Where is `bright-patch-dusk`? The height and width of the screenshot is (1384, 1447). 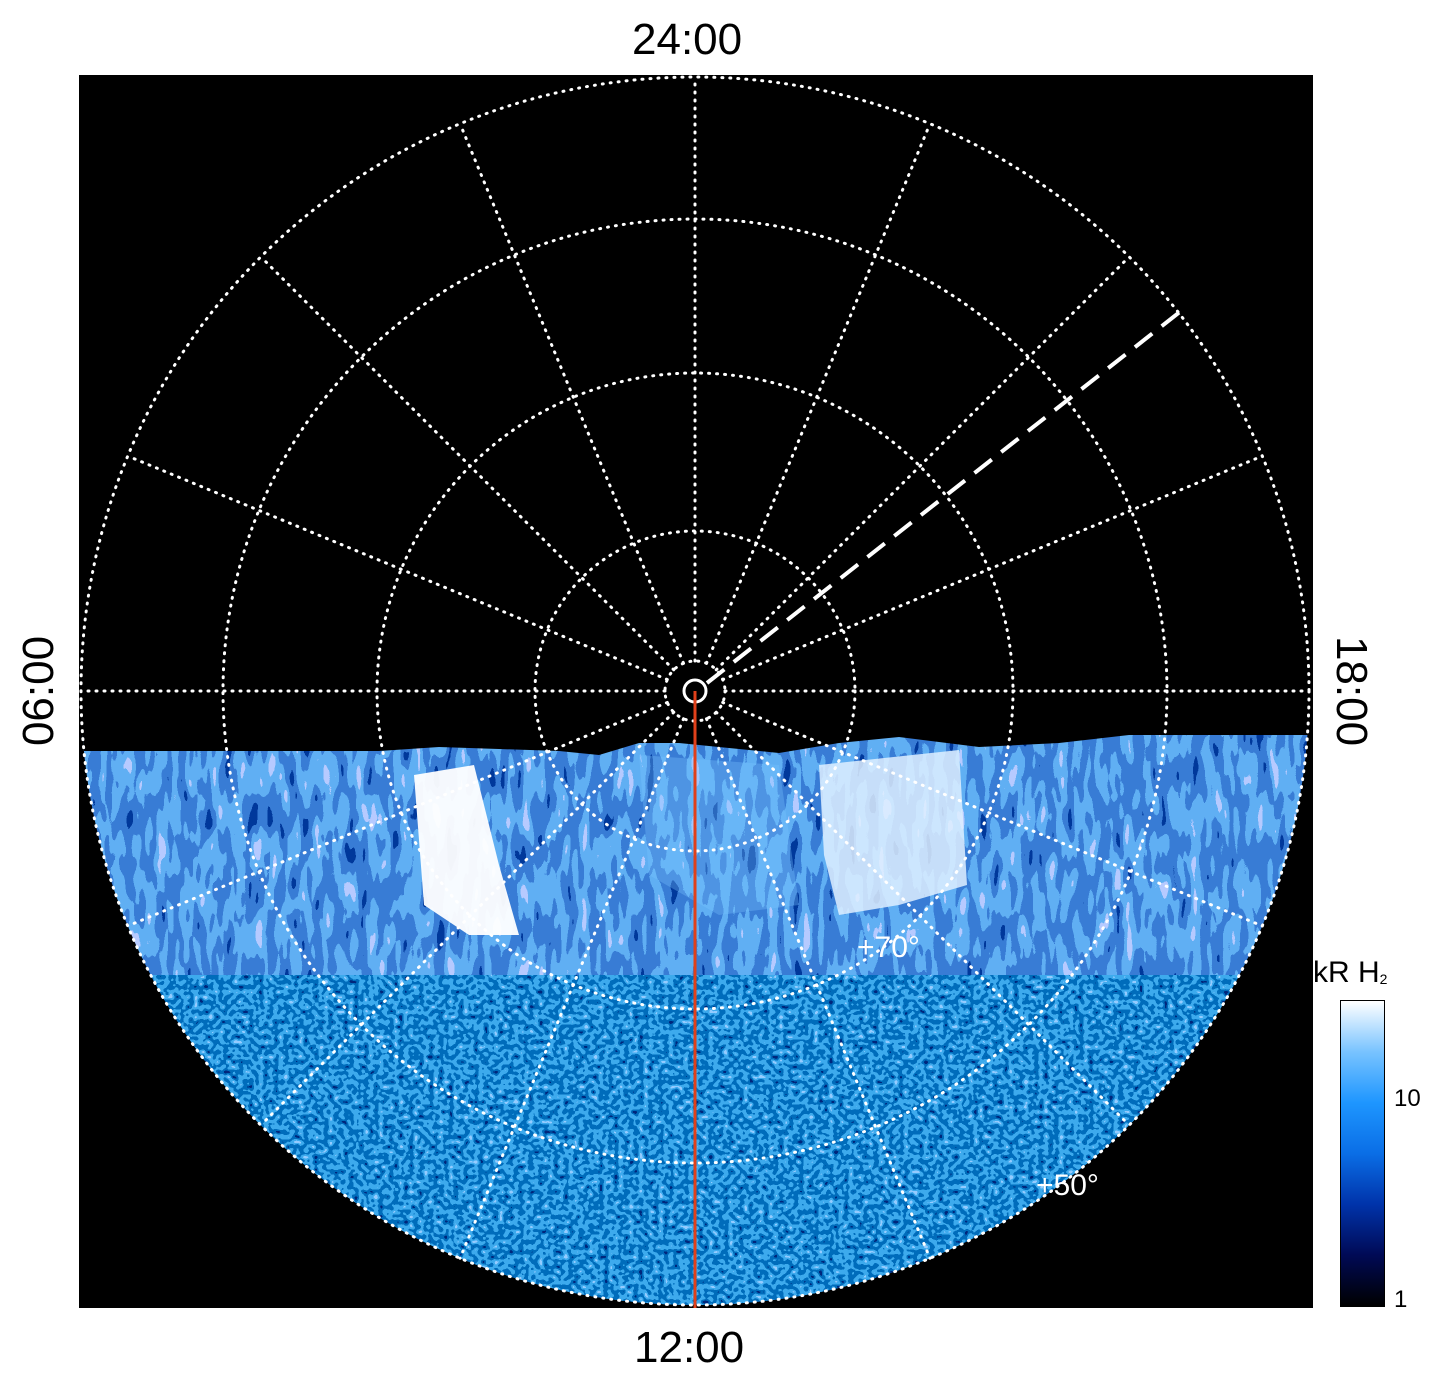
bright-patch-dusk is located at coordinates (893, 832).